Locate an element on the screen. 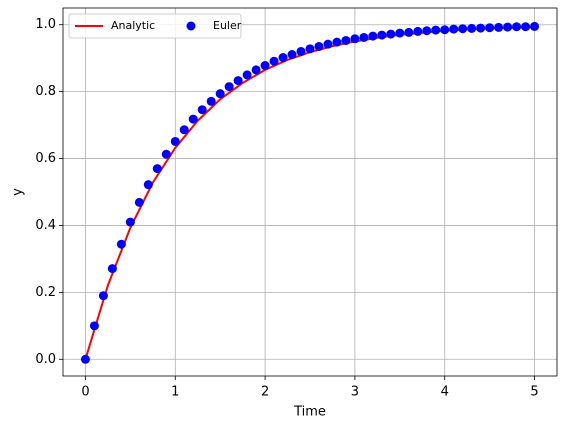 The image size is (570, 423). legend-box is located at coordinates (155, 26).